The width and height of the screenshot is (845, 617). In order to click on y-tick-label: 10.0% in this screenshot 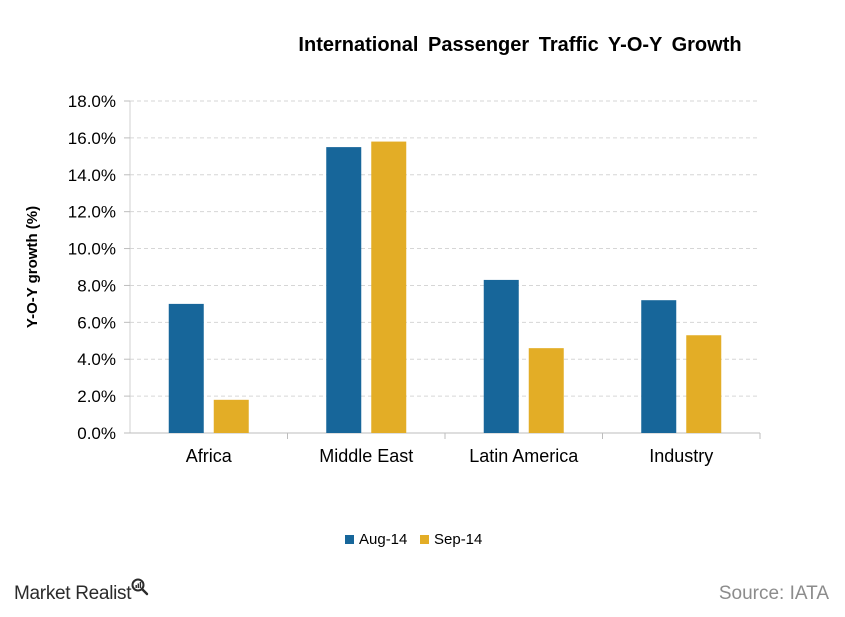, I will do `click(92, 249)`.